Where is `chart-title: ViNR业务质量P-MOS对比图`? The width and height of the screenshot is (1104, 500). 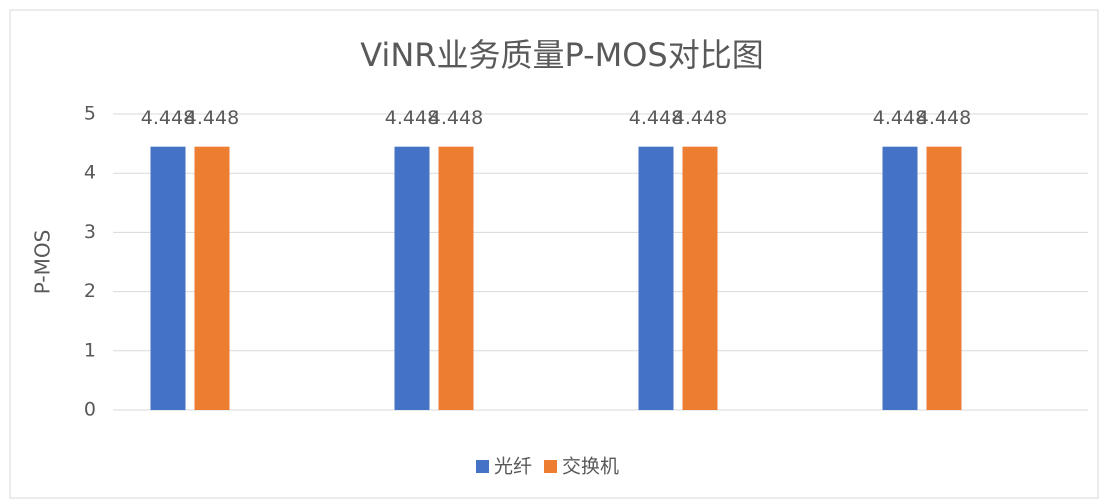
chart-title: ViNR业务质量P-MOS对比图 is located at coordinates (562, 55).